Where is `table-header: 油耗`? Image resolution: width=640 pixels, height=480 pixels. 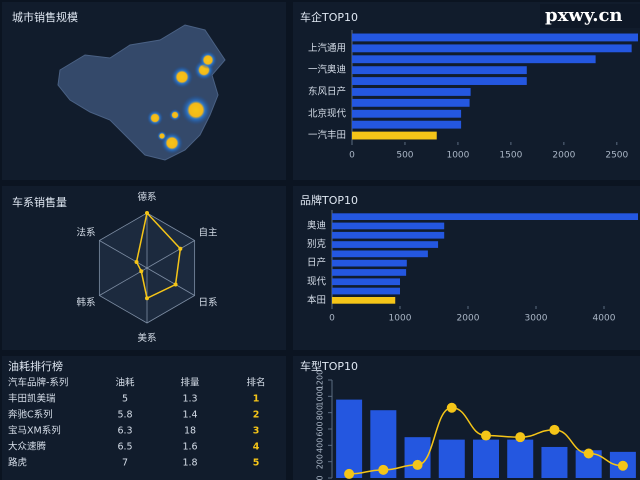
table-header: 油耗 is located at coordinates (125, 383).